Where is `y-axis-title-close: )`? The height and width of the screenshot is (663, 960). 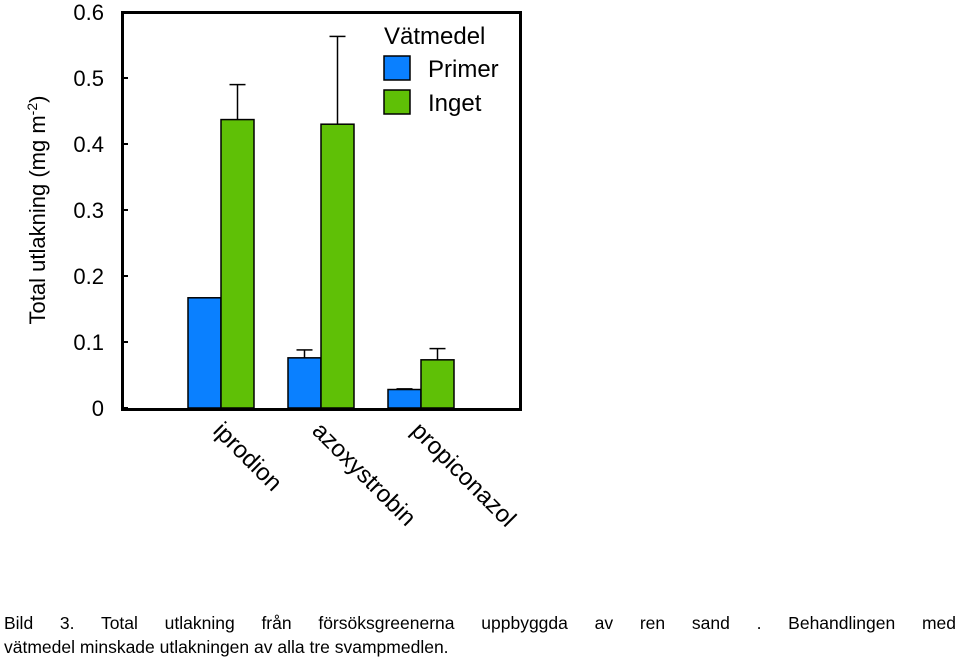 y-axis-title-close: ) is located at coordinates (37, 99).